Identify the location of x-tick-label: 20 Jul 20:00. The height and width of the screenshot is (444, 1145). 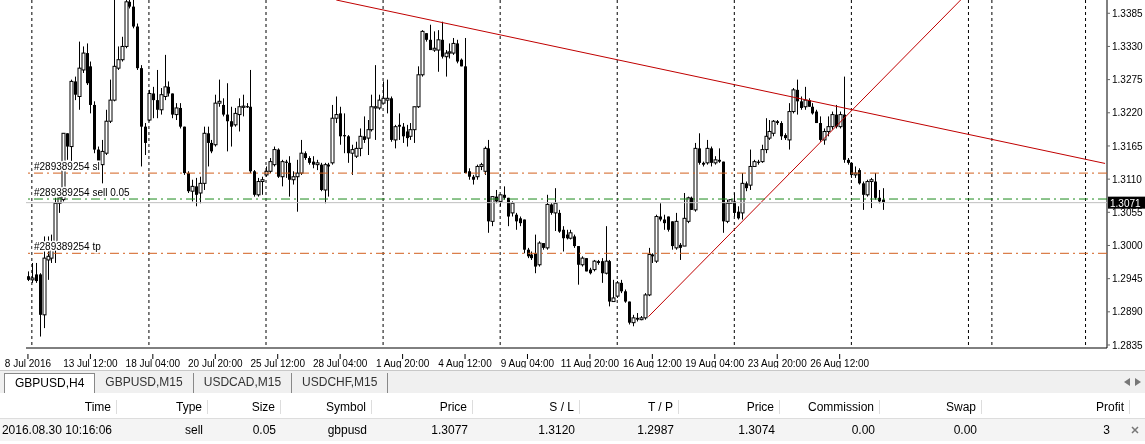
(215, 363).